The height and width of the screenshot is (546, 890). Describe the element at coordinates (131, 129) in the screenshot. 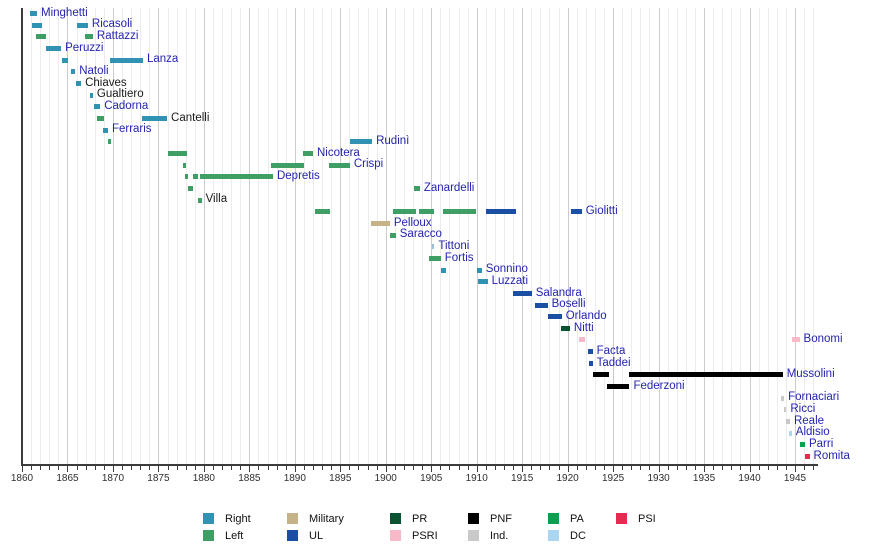

I see `minister-label: Ferraris` at that location.